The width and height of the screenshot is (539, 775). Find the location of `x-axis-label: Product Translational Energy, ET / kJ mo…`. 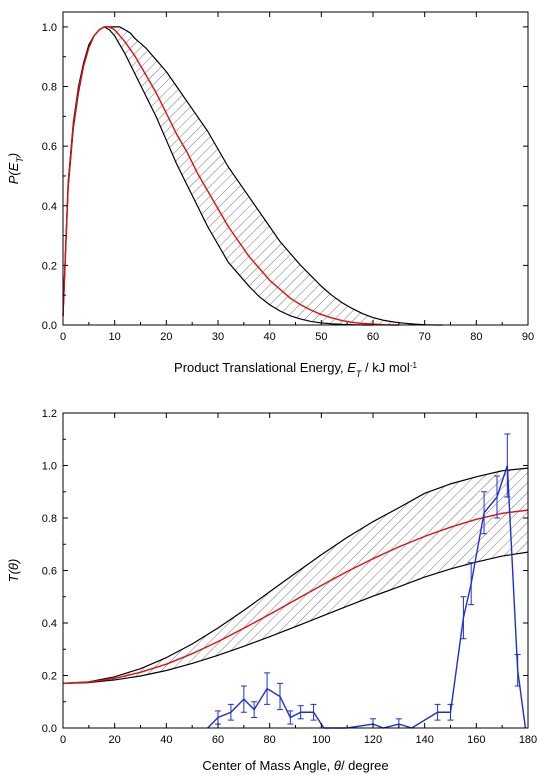

x-axis-label: Product Translational Energy, ET / kJ mo… is located at coordinates (295, 369).